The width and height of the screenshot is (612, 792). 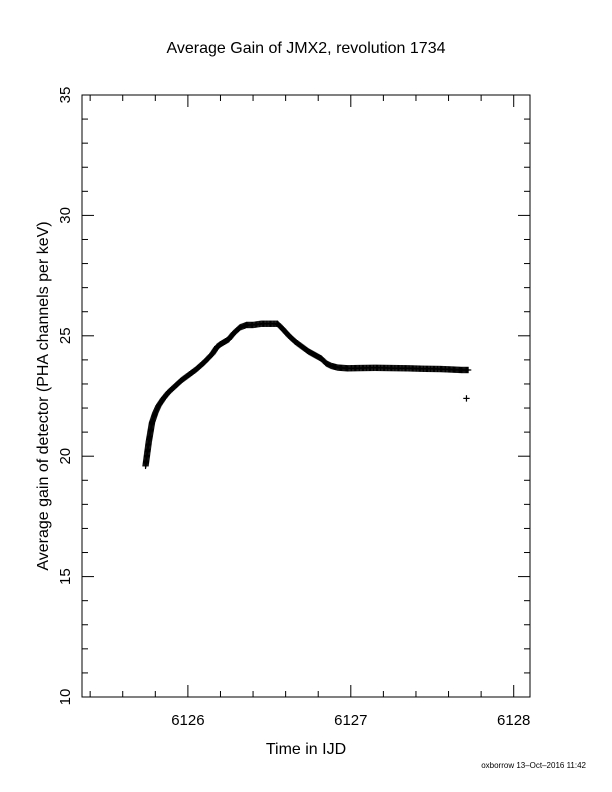 What do you see at coordinates (513, 720) in the screenshot?
I see `x-tick-label: 6128` at bounding box center [513, 720].